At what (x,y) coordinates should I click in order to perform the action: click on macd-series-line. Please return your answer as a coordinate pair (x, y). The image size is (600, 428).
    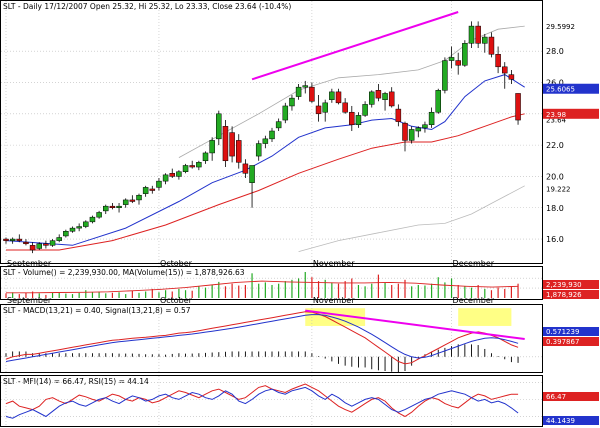
    Looking at the image, I should click on (262, 338).